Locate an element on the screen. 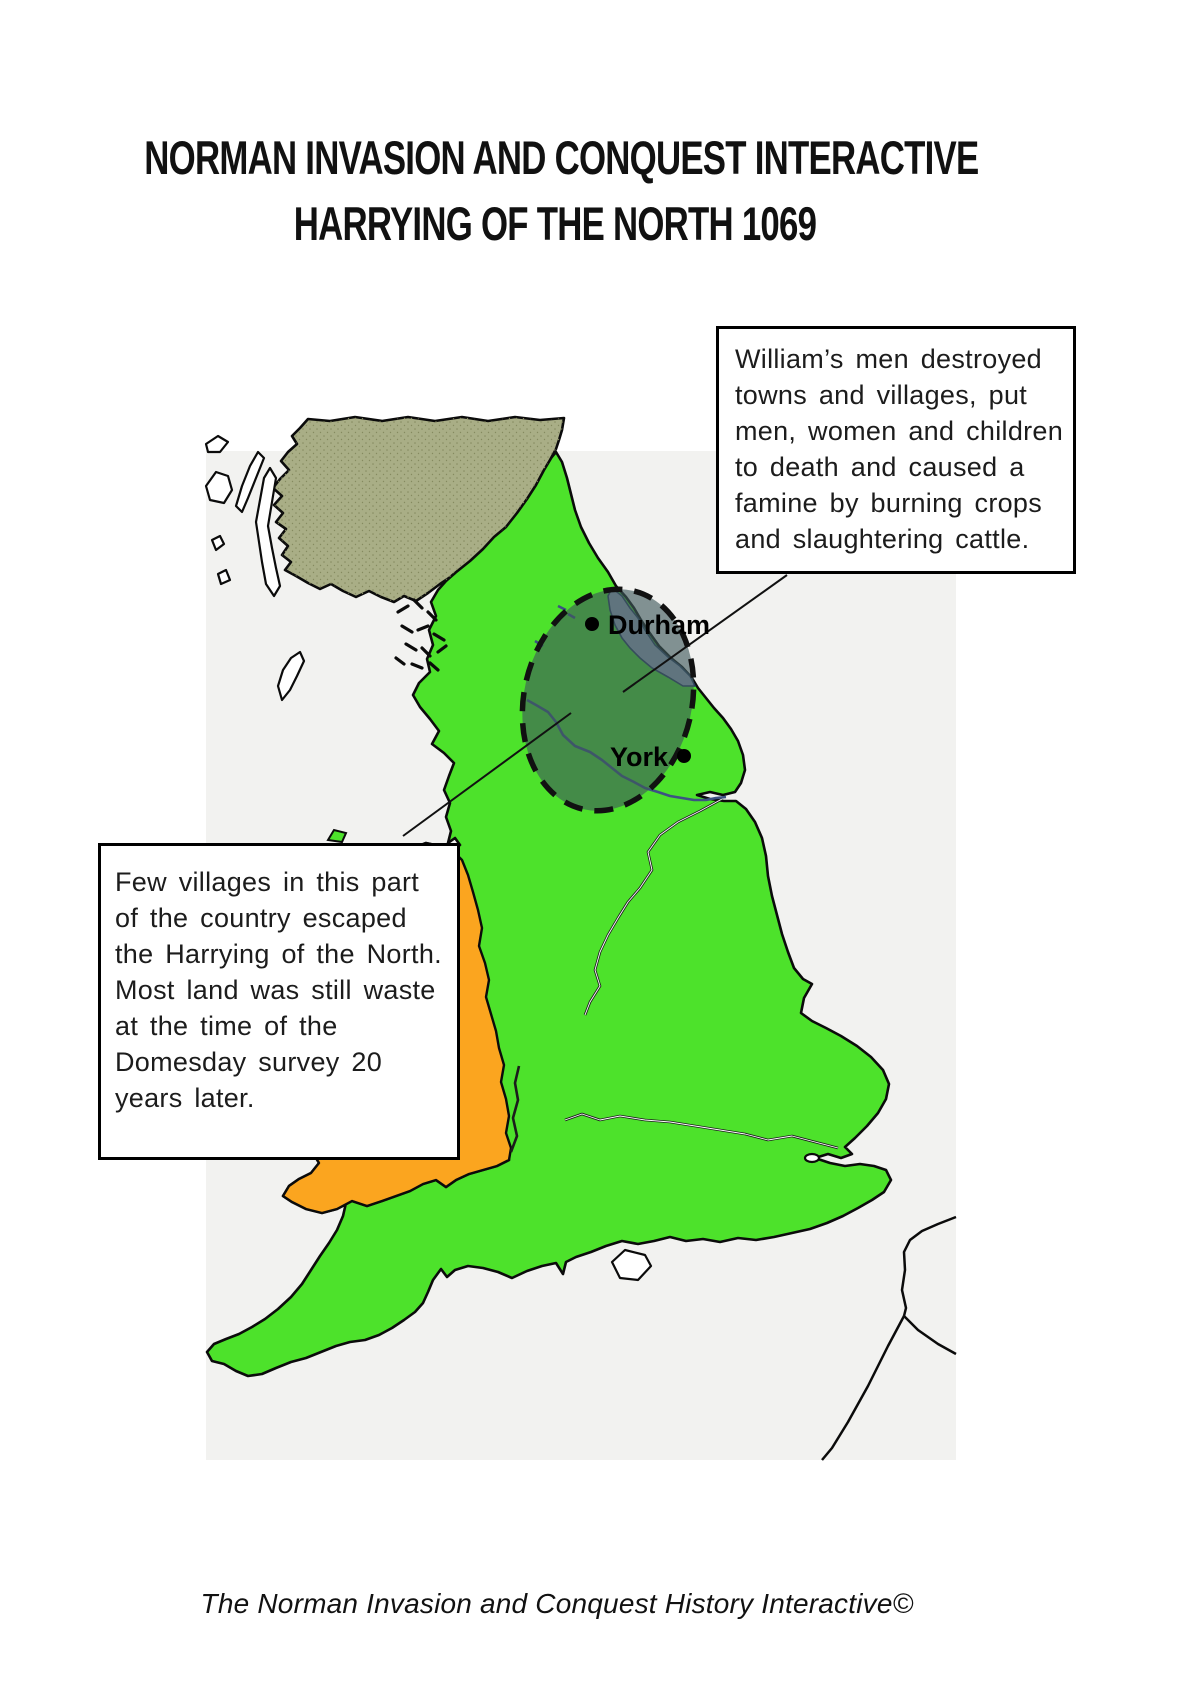 The image size is (1191, 1684). harried-area-ellipse is located at coordinates (608, 700).